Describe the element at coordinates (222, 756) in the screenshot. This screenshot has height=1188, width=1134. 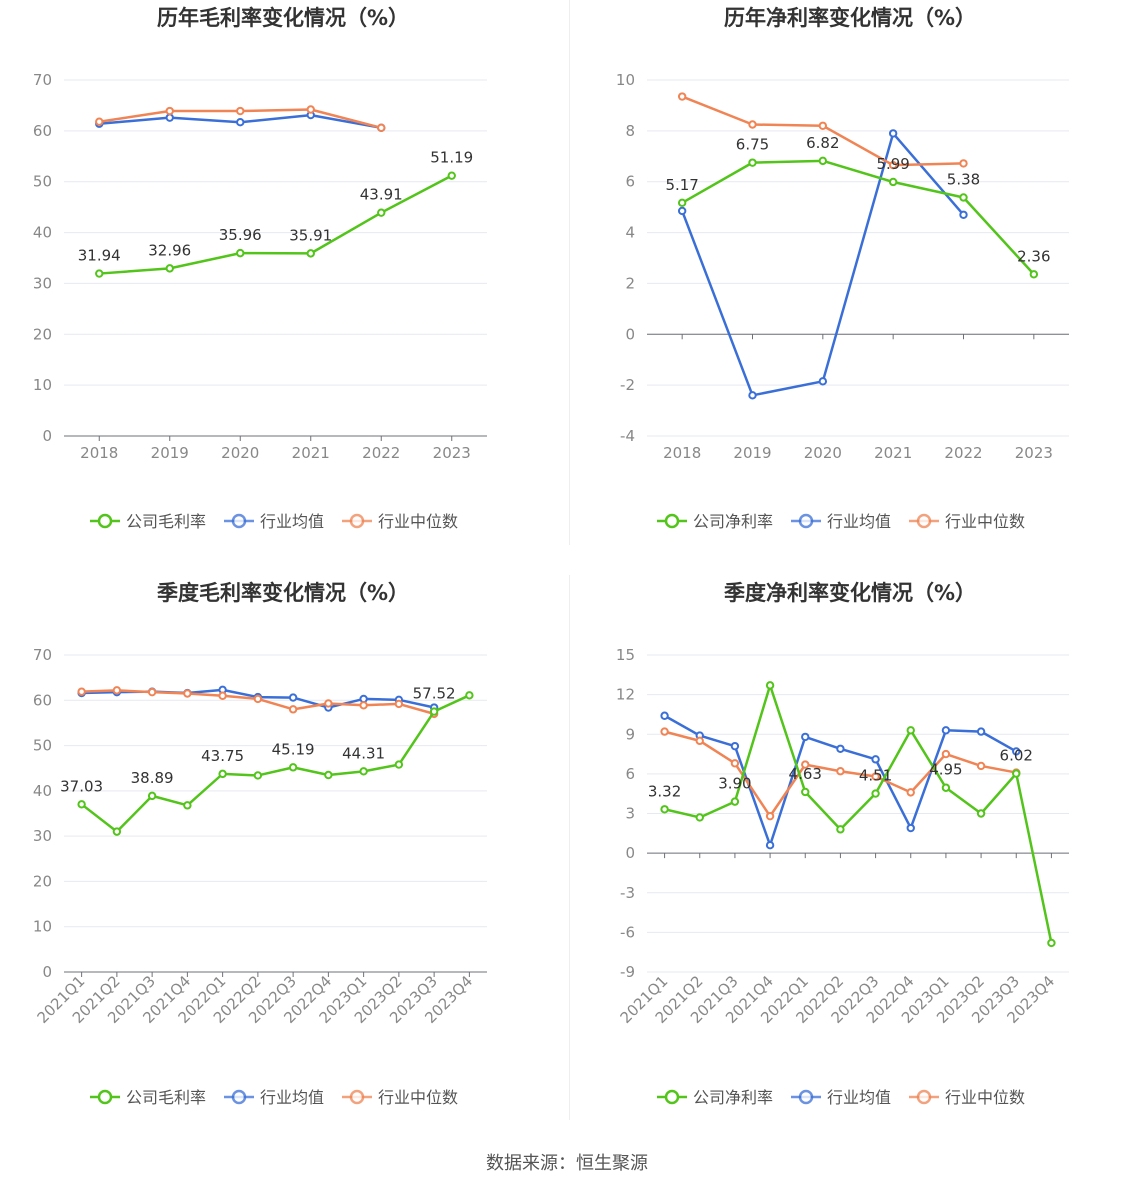
I see `data-label: 43.75` at that location.